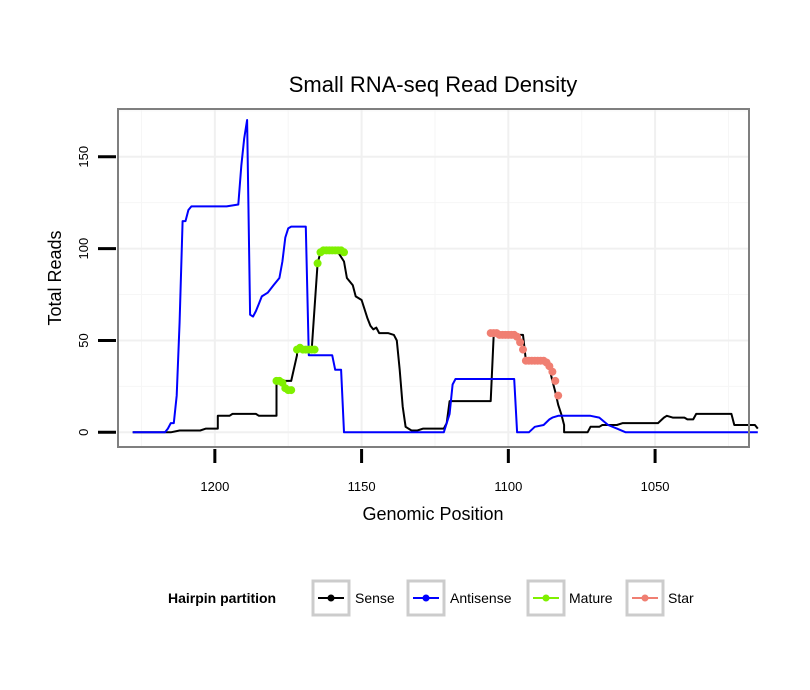 The width and height of the screenshot is (810, 690). Describe the element at coordinates (375, 598) in the screenshot. I see `legend-label-sense: Sense` at that location.